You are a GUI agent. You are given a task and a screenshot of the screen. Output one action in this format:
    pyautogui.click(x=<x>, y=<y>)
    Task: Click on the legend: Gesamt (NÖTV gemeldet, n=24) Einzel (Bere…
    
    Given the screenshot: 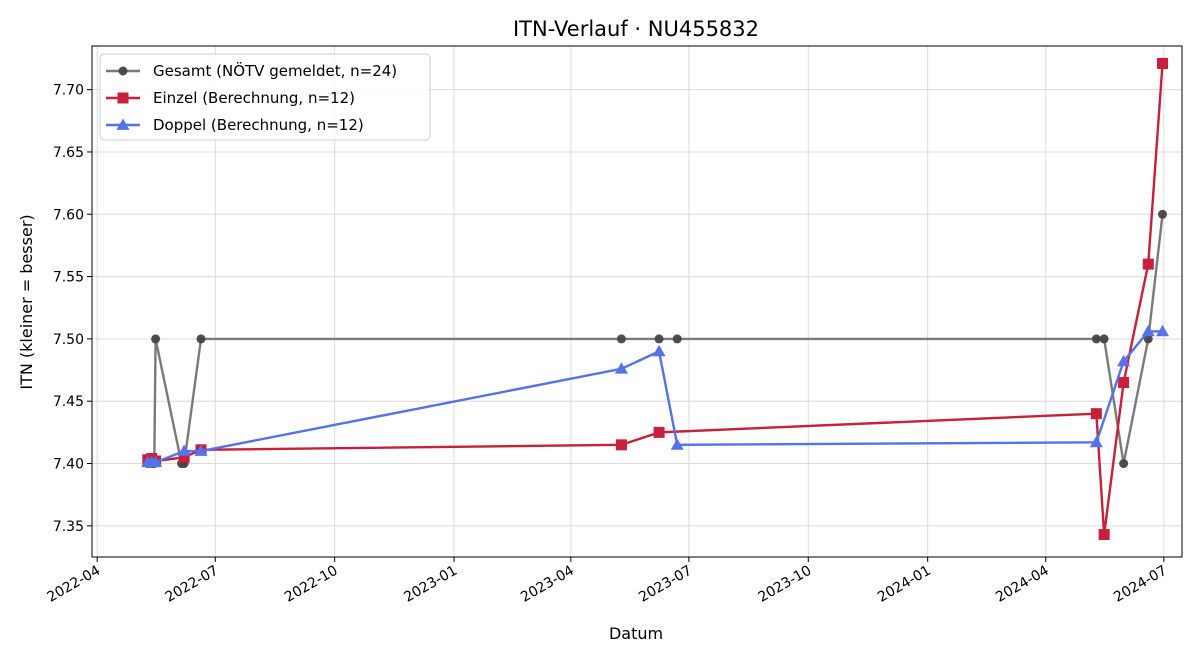 What is the action you would take?
    pyautogui.click(x=265, y=97)
    